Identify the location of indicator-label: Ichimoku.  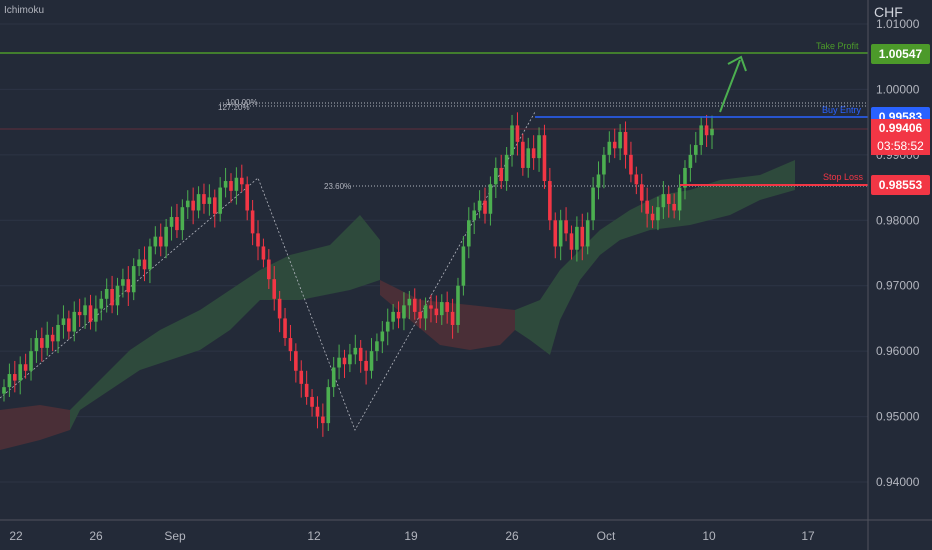
(24, 10).